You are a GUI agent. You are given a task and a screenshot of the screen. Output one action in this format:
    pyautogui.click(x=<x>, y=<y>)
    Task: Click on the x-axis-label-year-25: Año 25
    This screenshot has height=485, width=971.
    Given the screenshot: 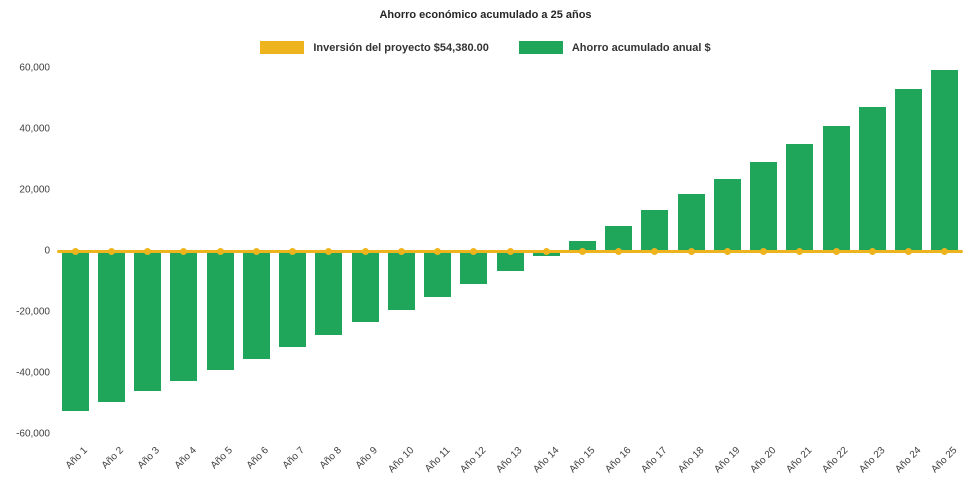 What is the action you would take?
    pyautogui.click(x=944, y=460)
    